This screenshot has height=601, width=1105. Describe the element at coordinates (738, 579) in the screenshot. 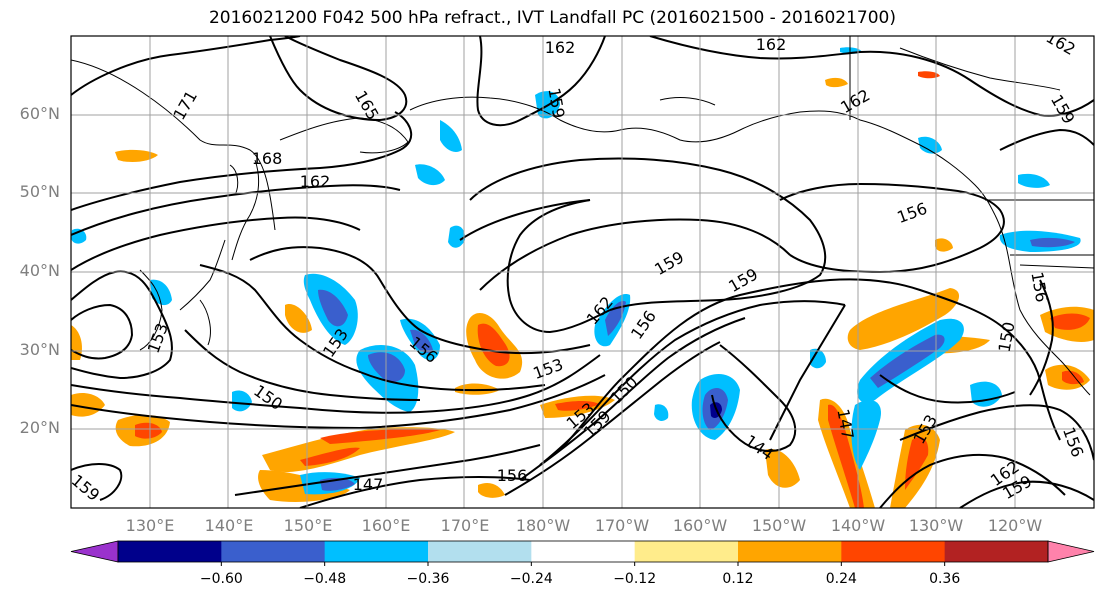

I see `colorbar-tick-label: 0.12` at that location.